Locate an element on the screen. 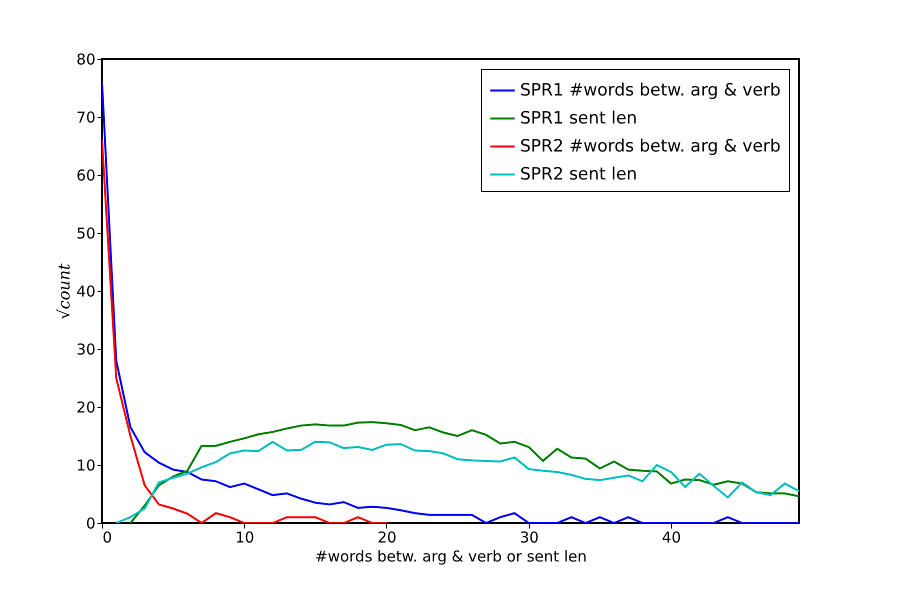 The height and width of the screenshot is (600, 900). y-tick-label: 60 is located at coordinates (86, 175).